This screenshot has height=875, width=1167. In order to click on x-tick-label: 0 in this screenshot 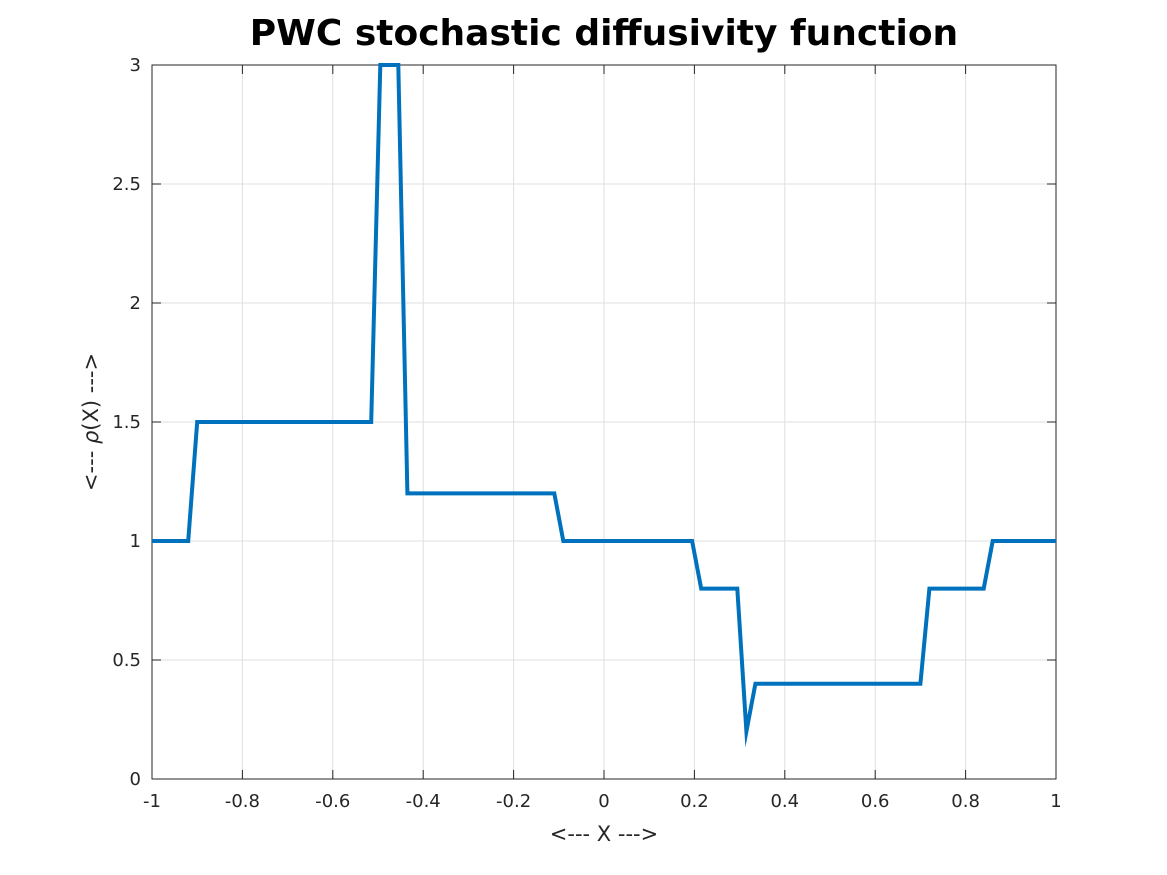, I will do `click(603, 801)`.